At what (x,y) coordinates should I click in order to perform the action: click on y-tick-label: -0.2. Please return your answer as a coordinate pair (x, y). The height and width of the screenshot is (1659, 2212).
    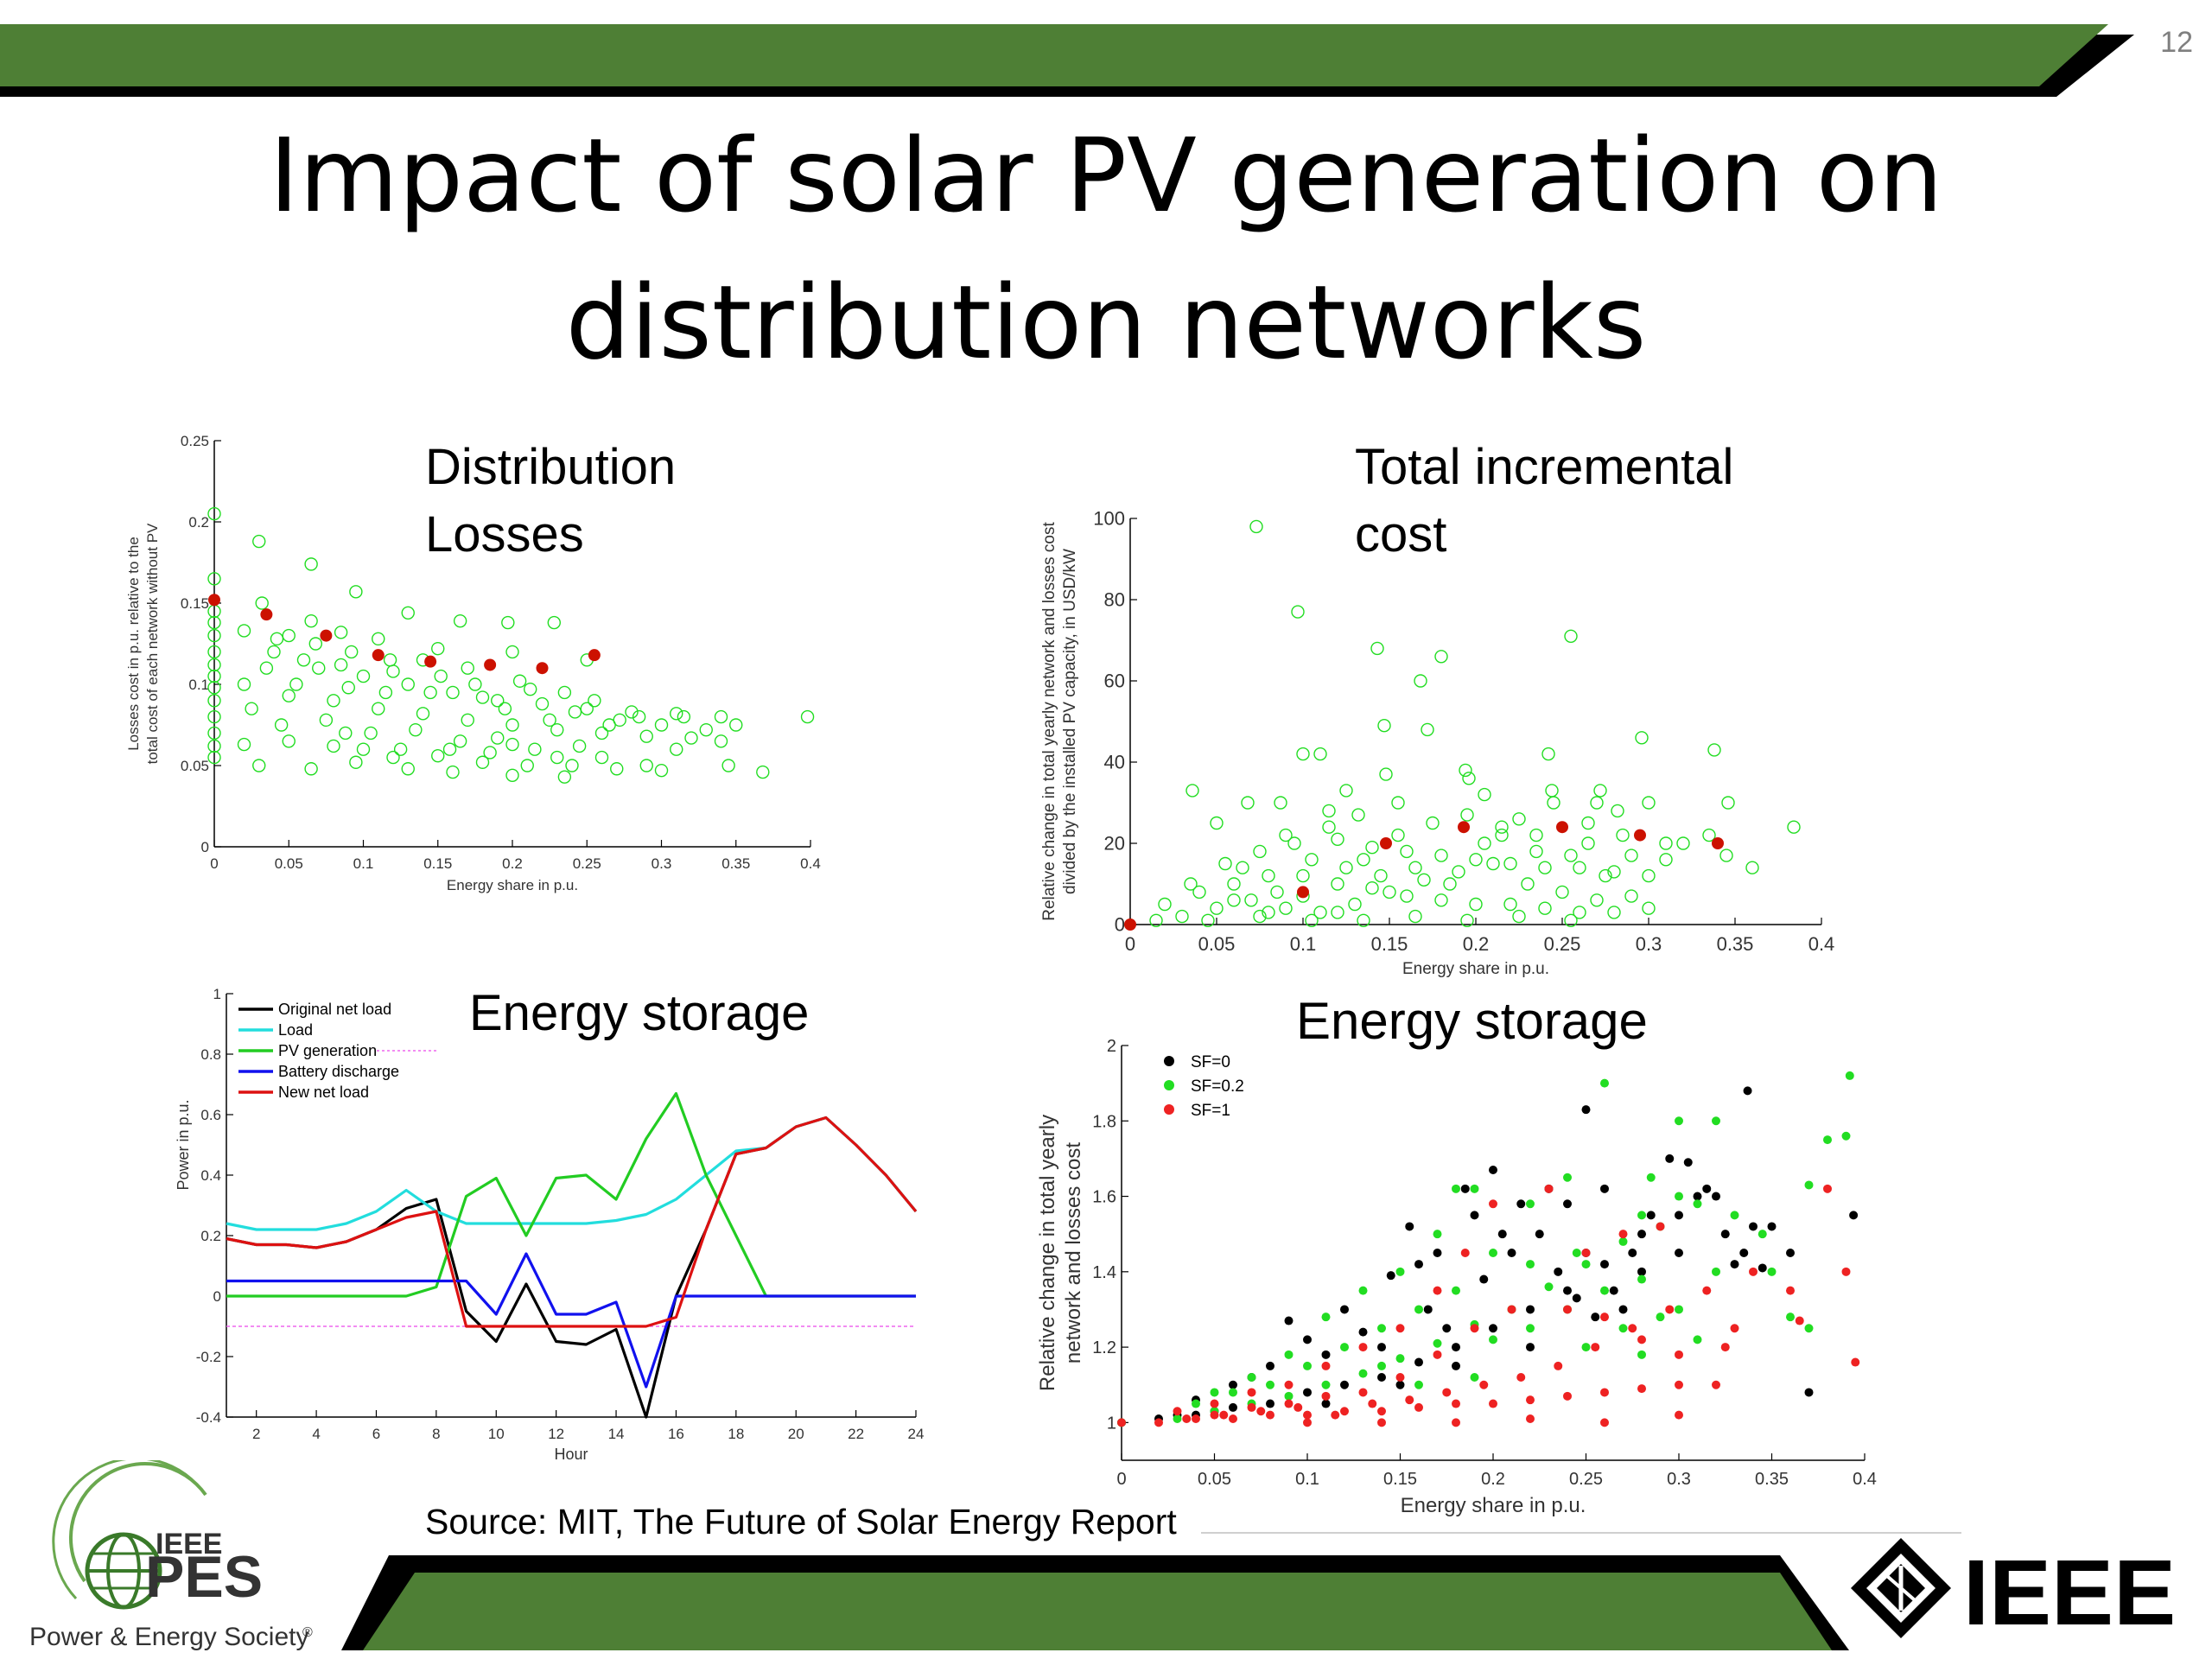
    Looking at the image, I should click on (208, 1357).